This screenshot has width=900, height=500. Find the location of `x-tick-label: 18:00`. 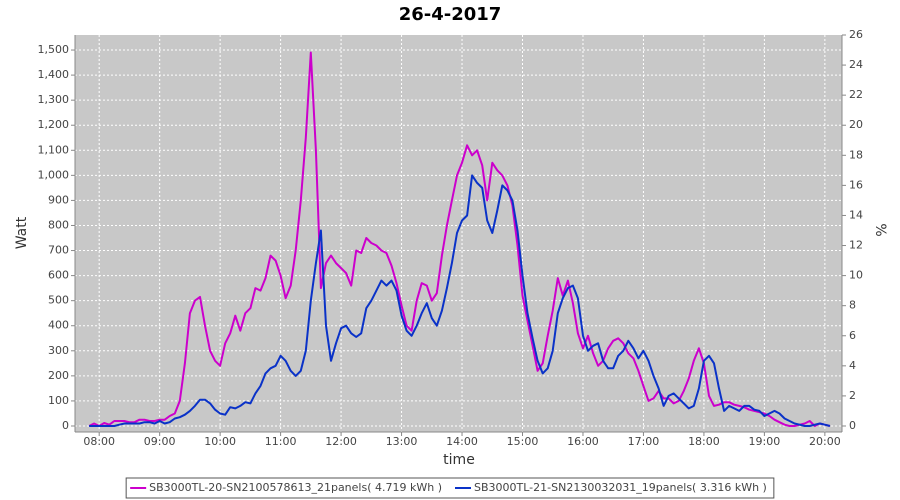

x-tick-label: 18:00 is located at coordinates (704, 441).